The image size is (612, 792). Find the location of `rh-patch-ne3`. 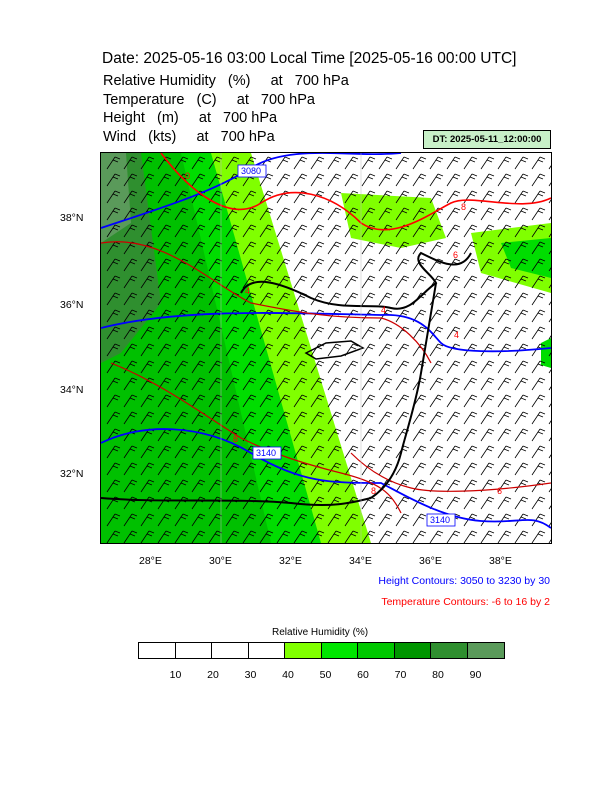

rh-patch-ne3 is located at coordinates (526, 258).